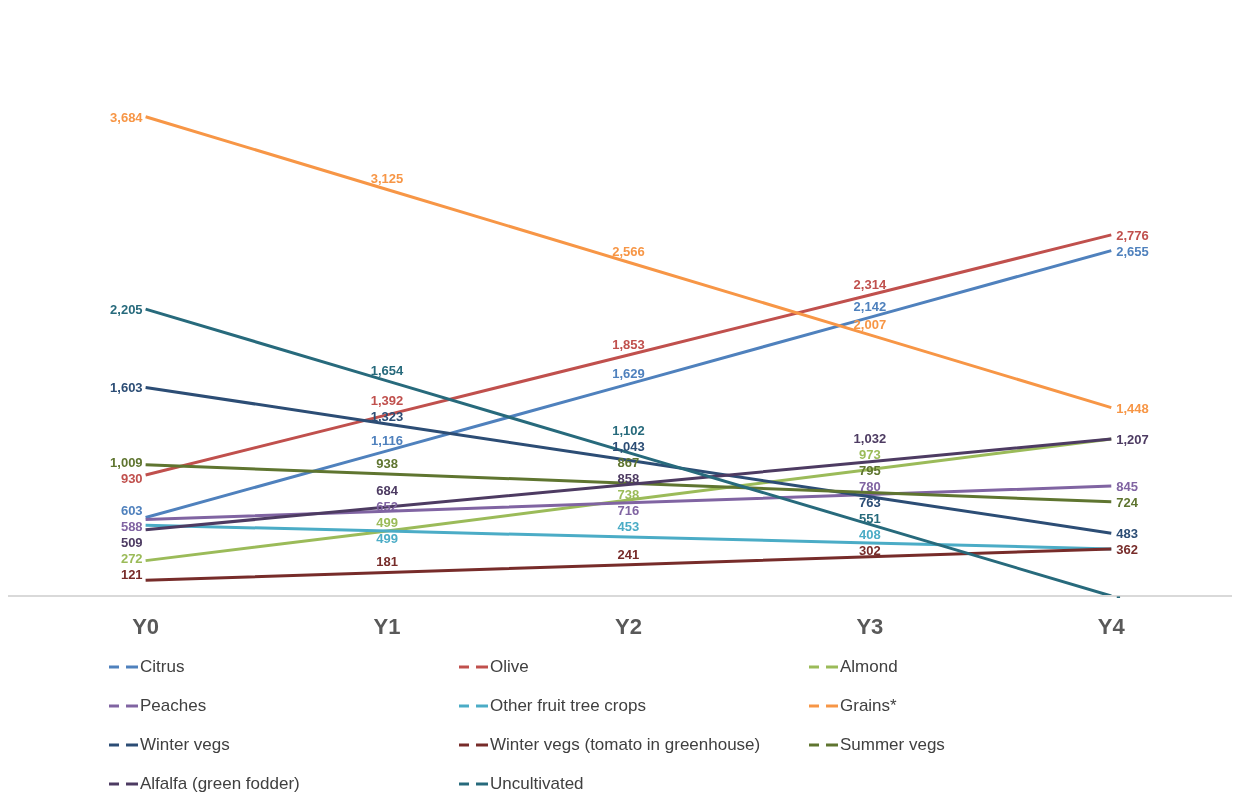 This screenshot has height=808, width=1250. What do you see at coordinates (870, 534) in the screenshot?
I see `data-label: 408` at bounding box center [870, 534].